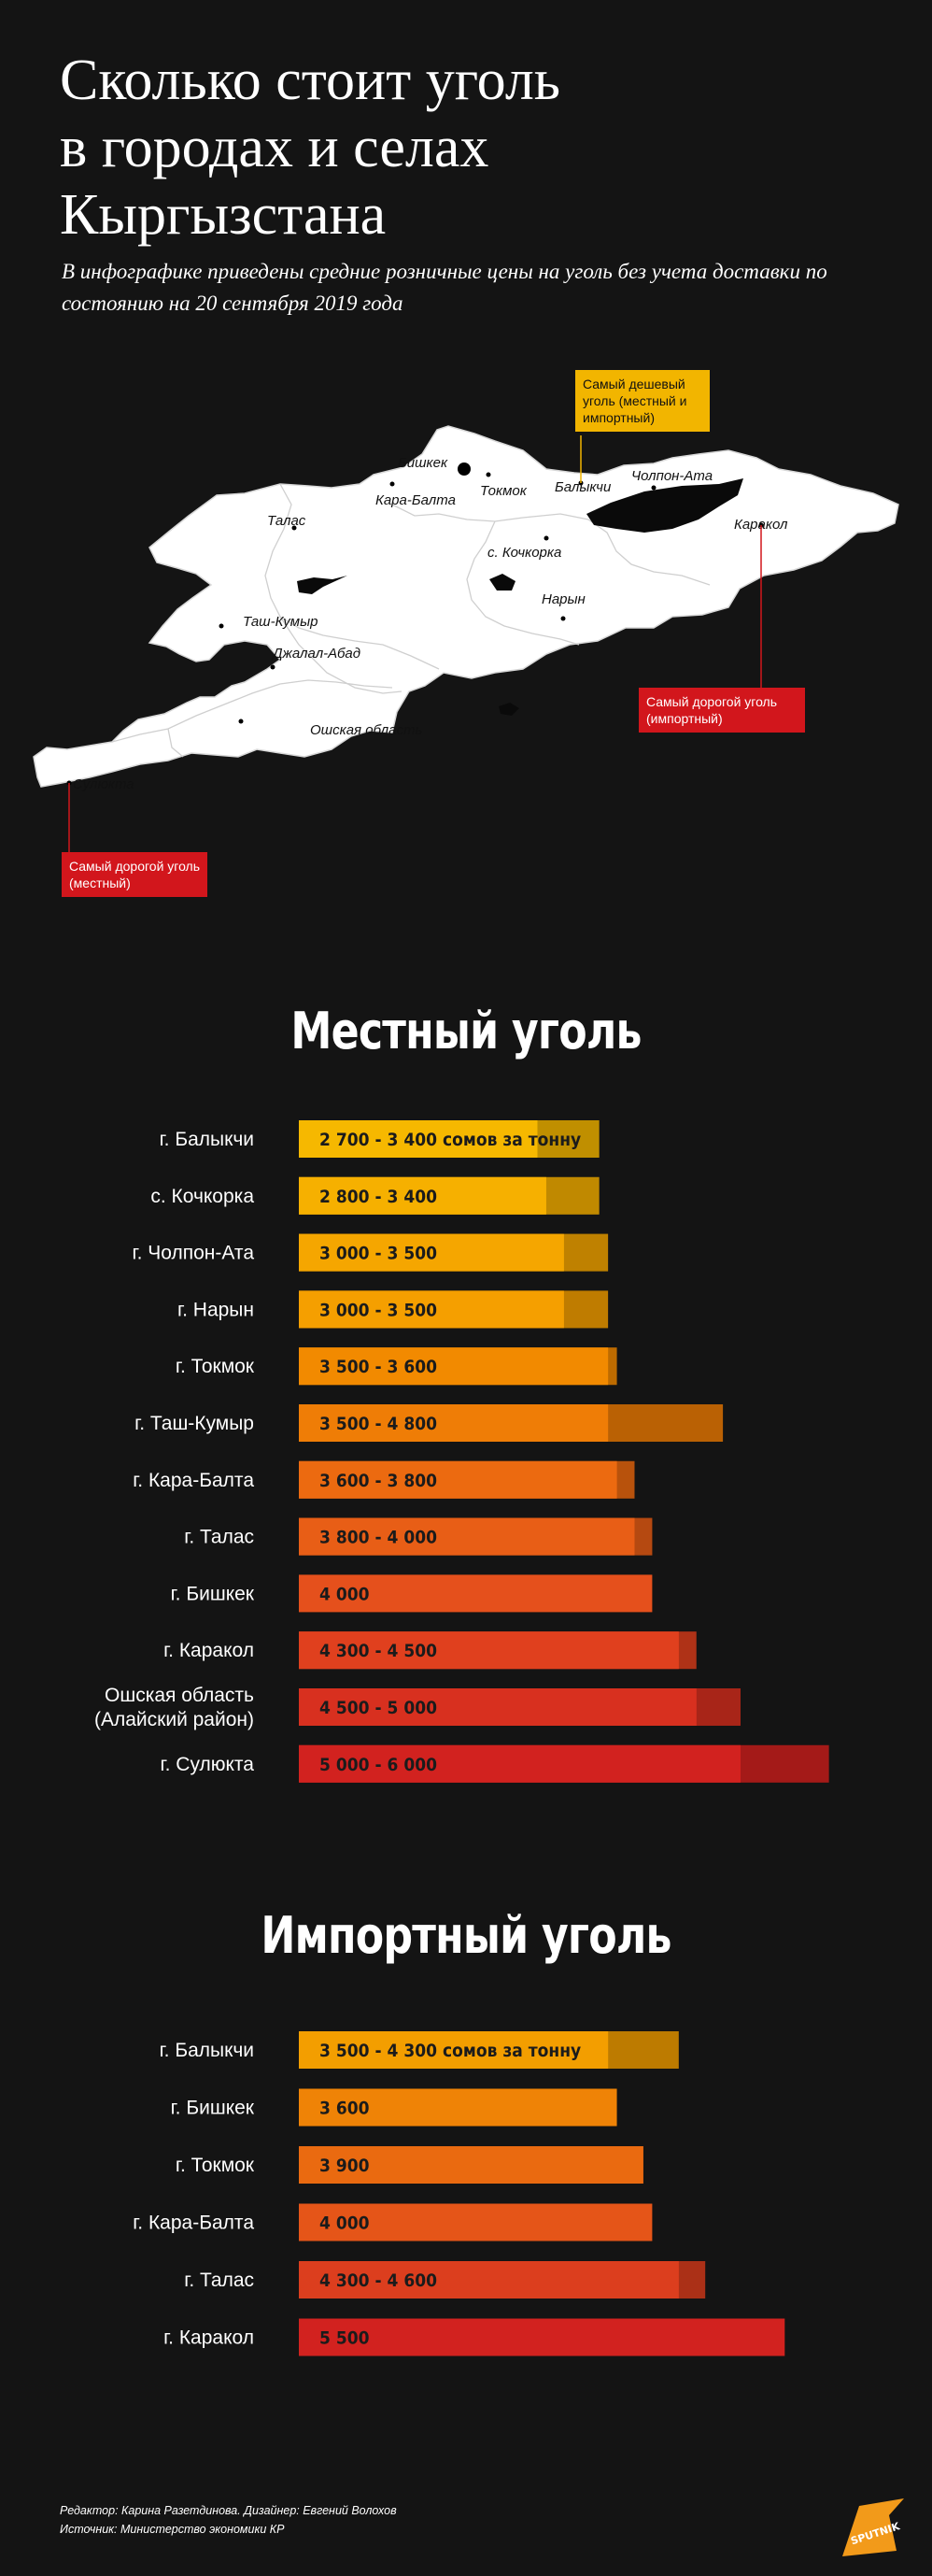 The image size is (932, 2576). What do you see at coordinates (207, 2050) in the screenshot?
I see `category-label-1-0: г. Балыкчи` at bounding box center [207, 2050].